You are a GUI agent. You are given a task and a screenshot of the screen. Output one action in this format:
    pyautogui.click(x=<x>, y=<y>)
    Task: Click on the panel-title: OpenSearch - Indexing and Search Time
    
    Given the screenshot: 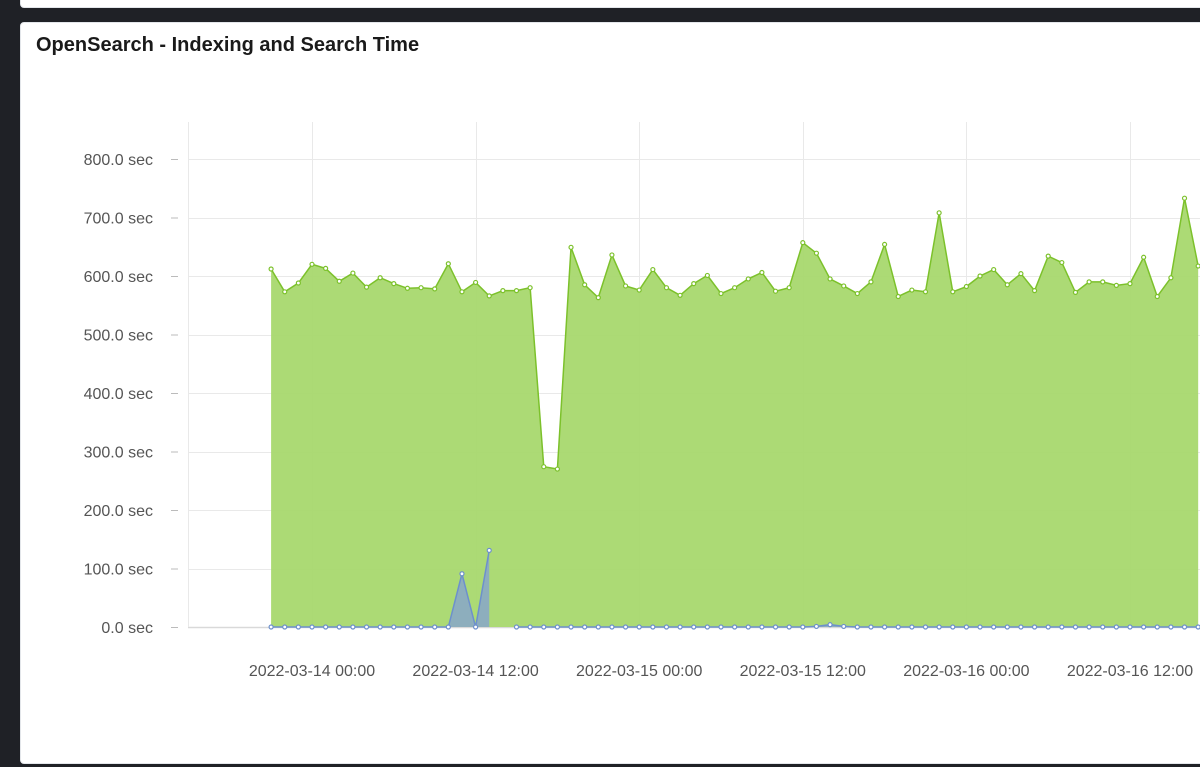 What is the action you would take?
    pyautogui.click(x=228, y=45)
    